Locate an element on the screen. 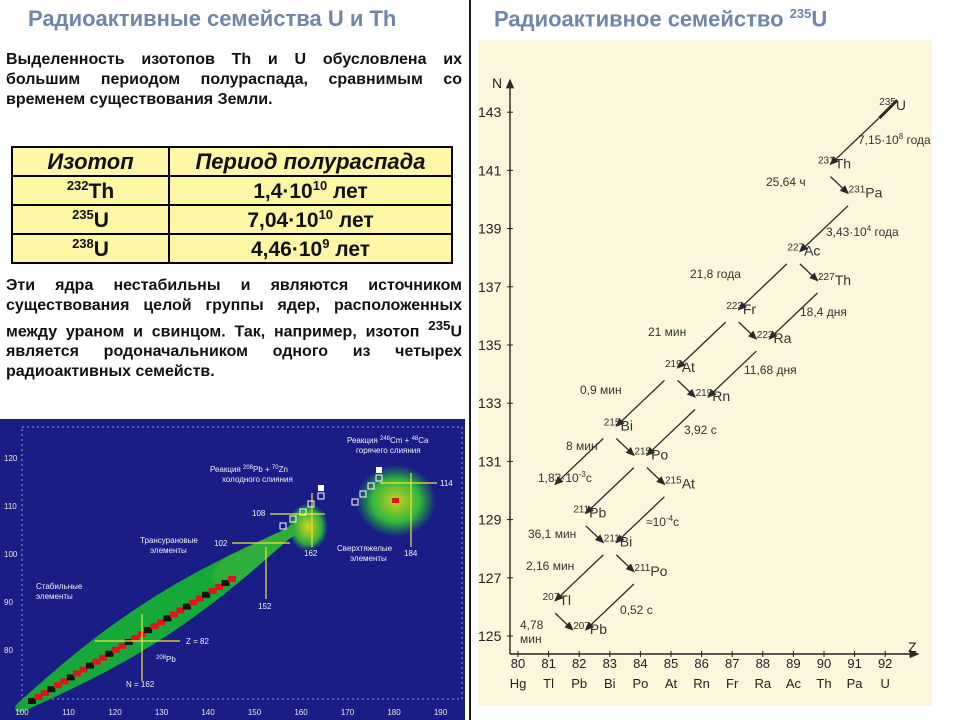  nuclide-label: 211Po is located at coordinates (650, 571).